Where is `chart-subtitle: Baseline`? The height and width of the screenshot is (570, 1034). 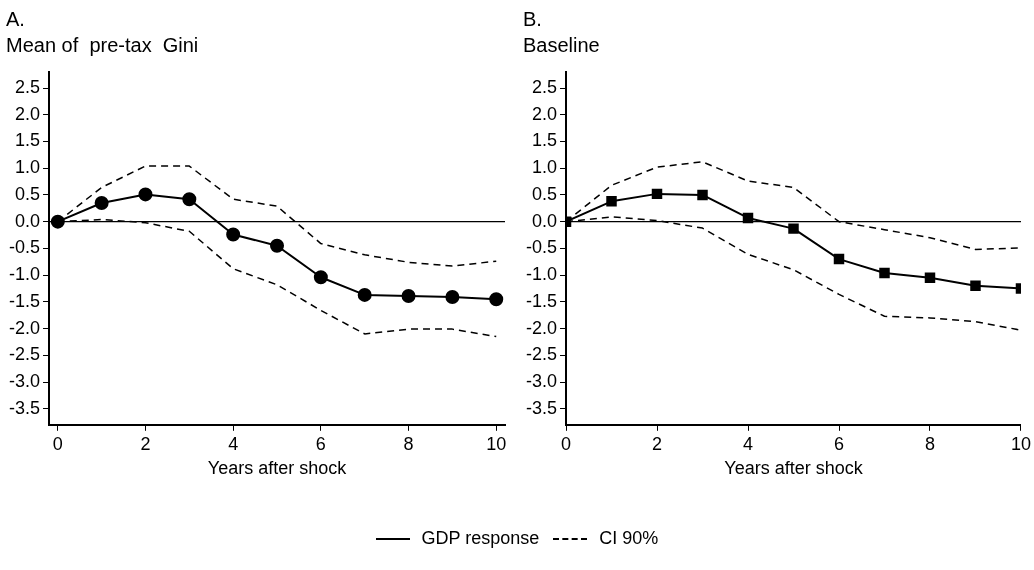
chart-subtitle: Baseline is located at coordinates (561, 44).